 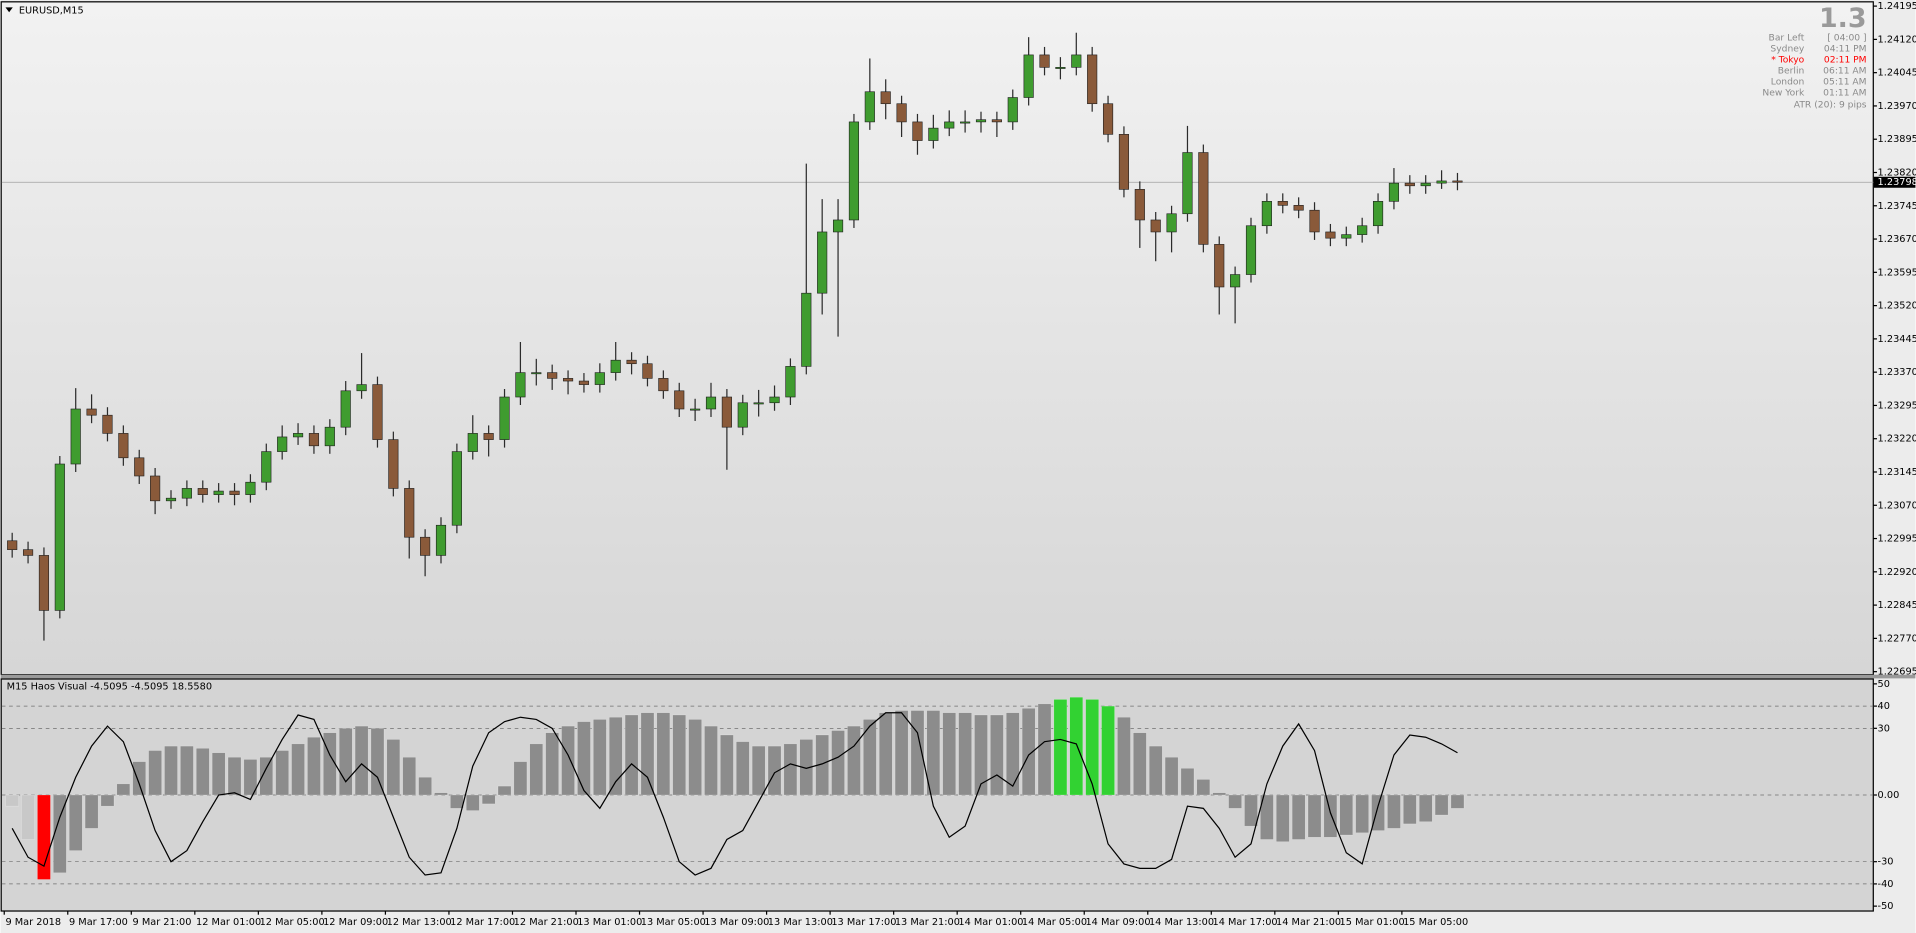 What do you see at coordinates (1787, 38) in the screenshot?
I see `info-label: Bar Left` at bounding box center [1787, 38].